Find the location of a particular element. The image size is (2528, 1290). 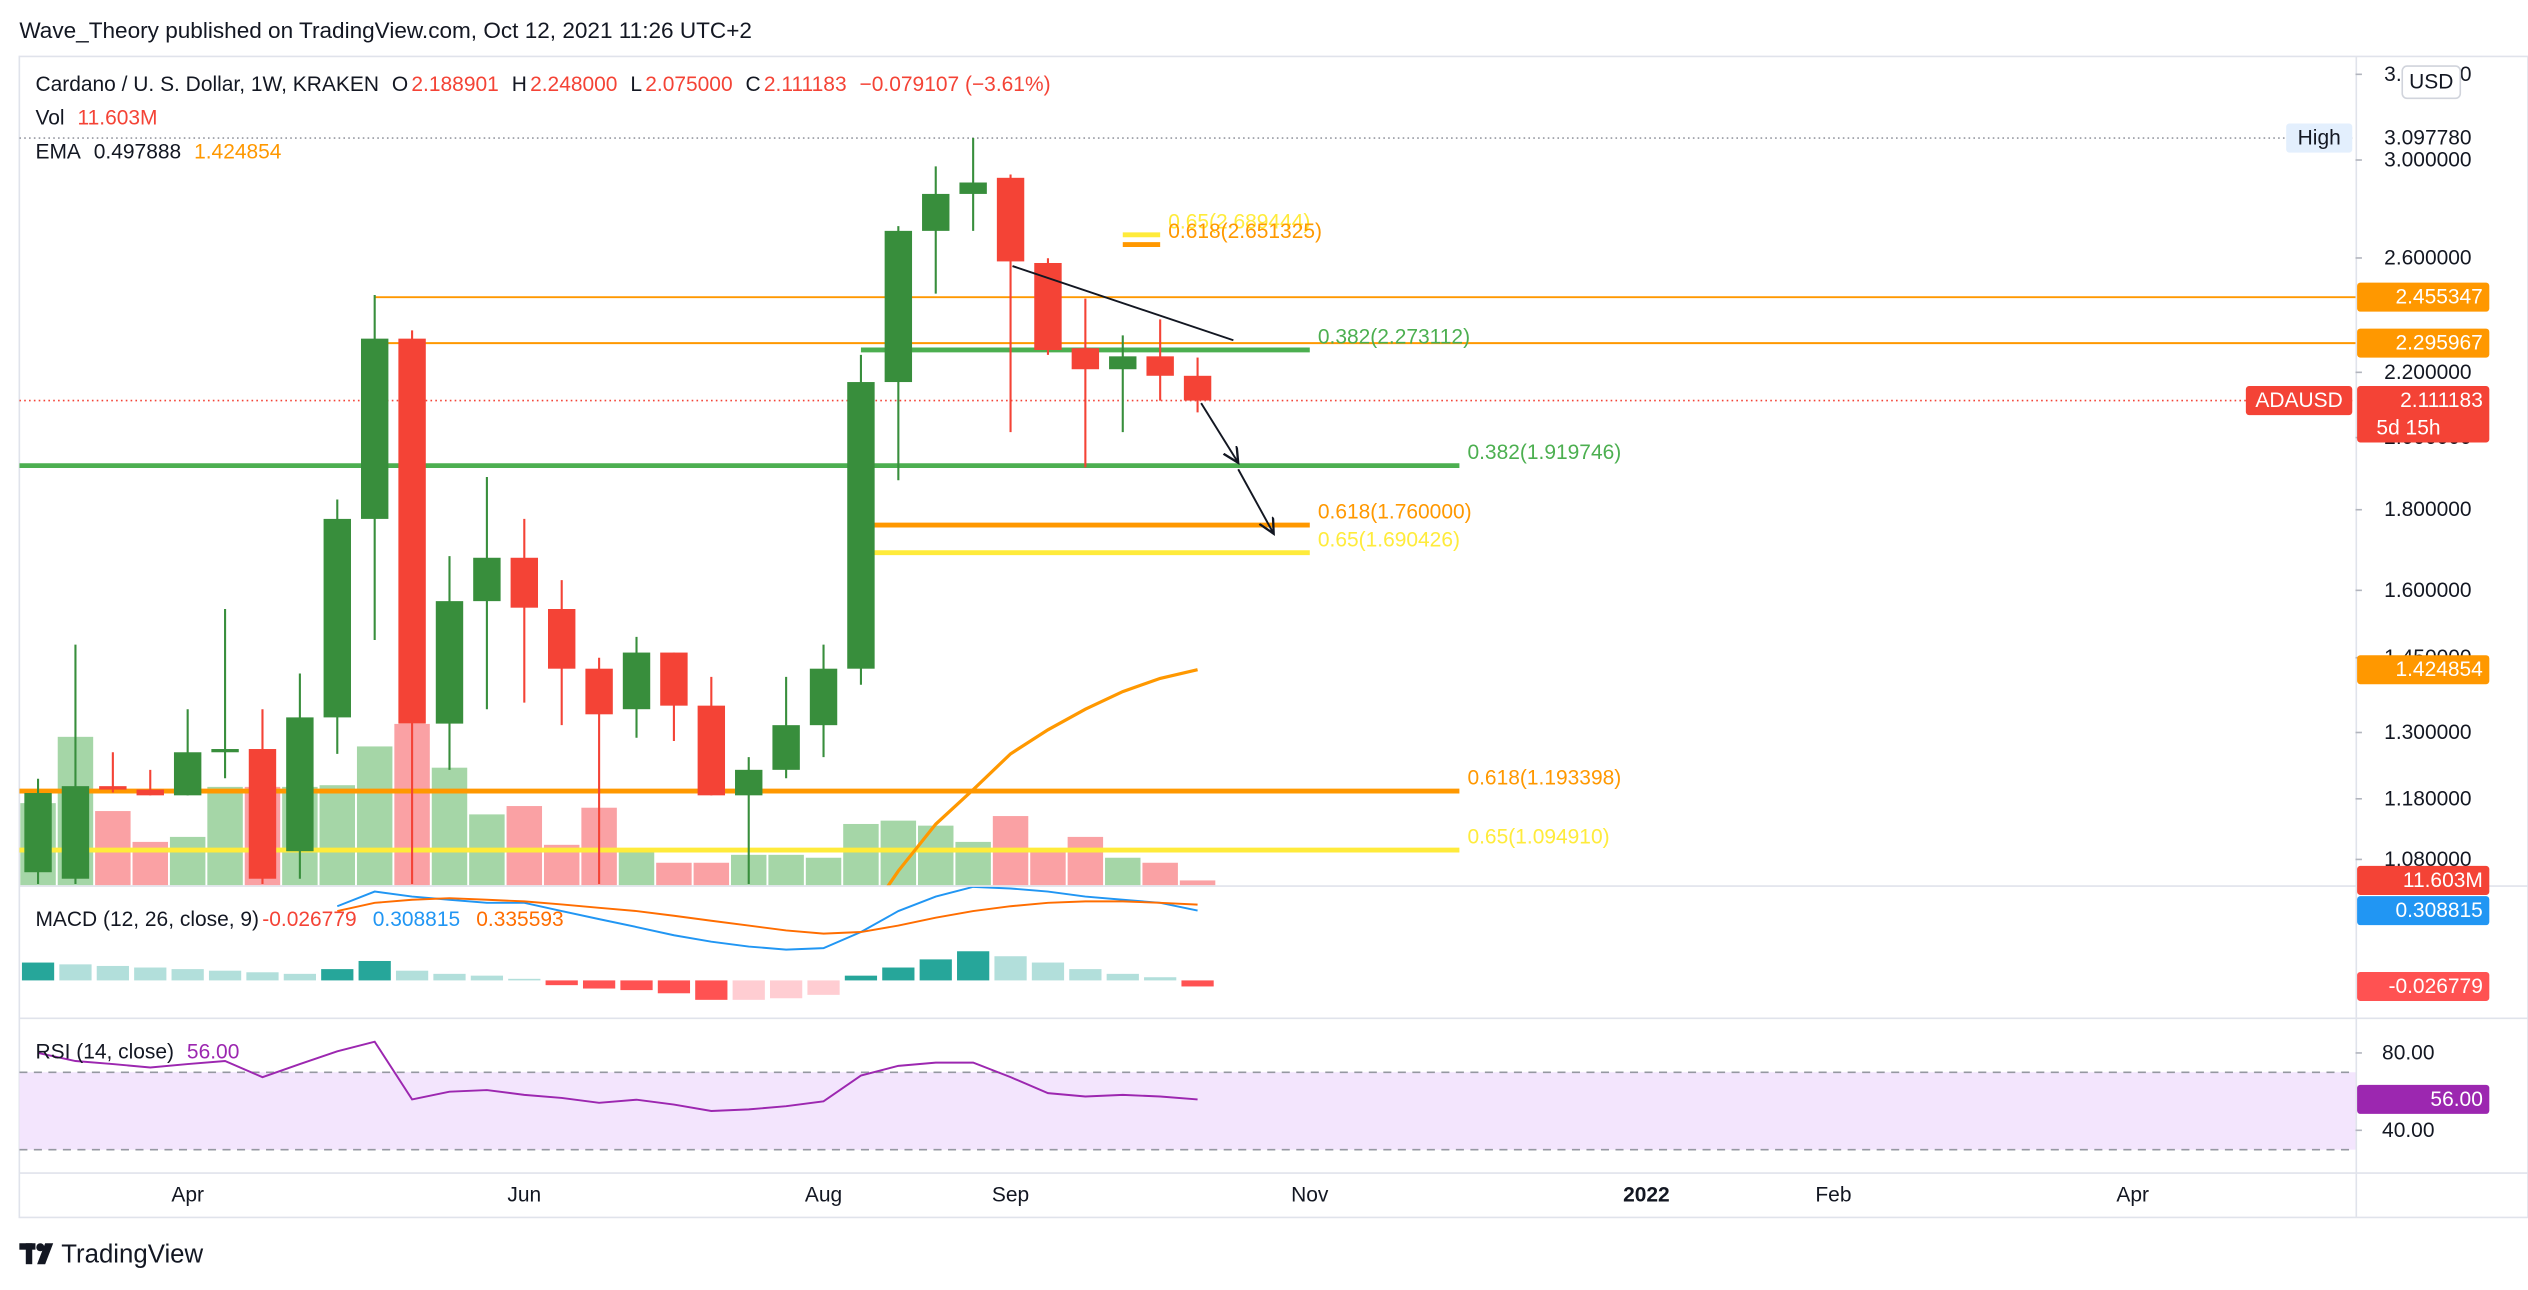

ema-line is located at coordinates (1042, 777).